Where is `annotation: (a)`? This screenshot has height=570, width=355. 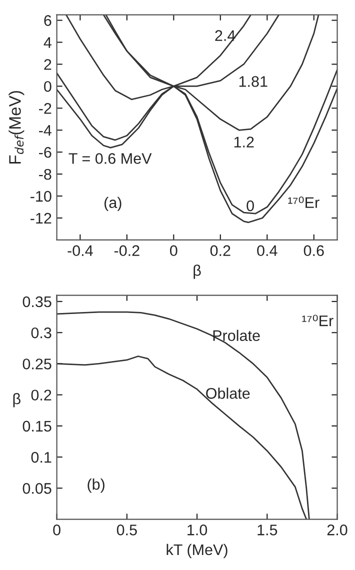 annotation: (a) is located at coordinates (113, 204).